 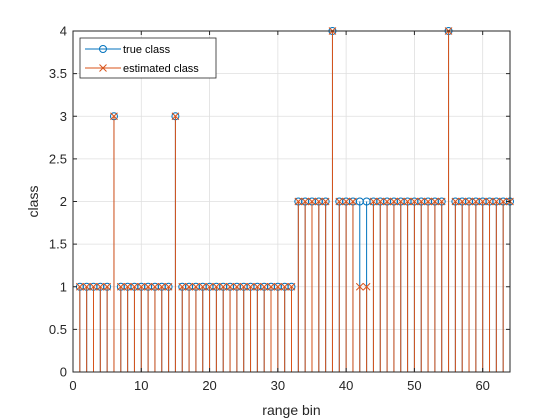 I want to click on legend-est-label: estimated class, so click(x=161, y=69).